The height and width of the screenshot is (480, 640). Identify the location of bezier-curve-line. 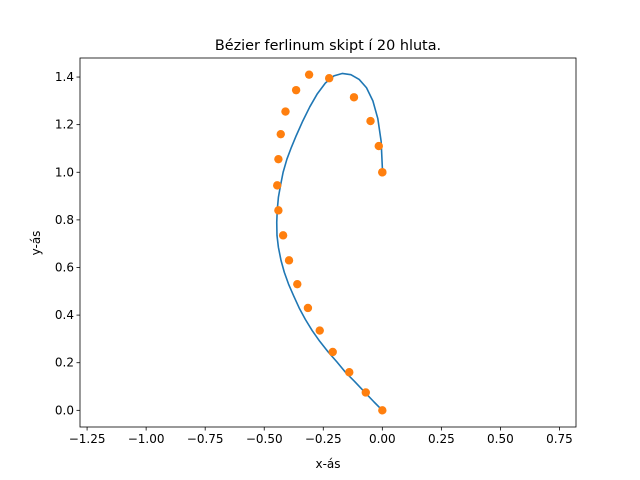
(329, 241).